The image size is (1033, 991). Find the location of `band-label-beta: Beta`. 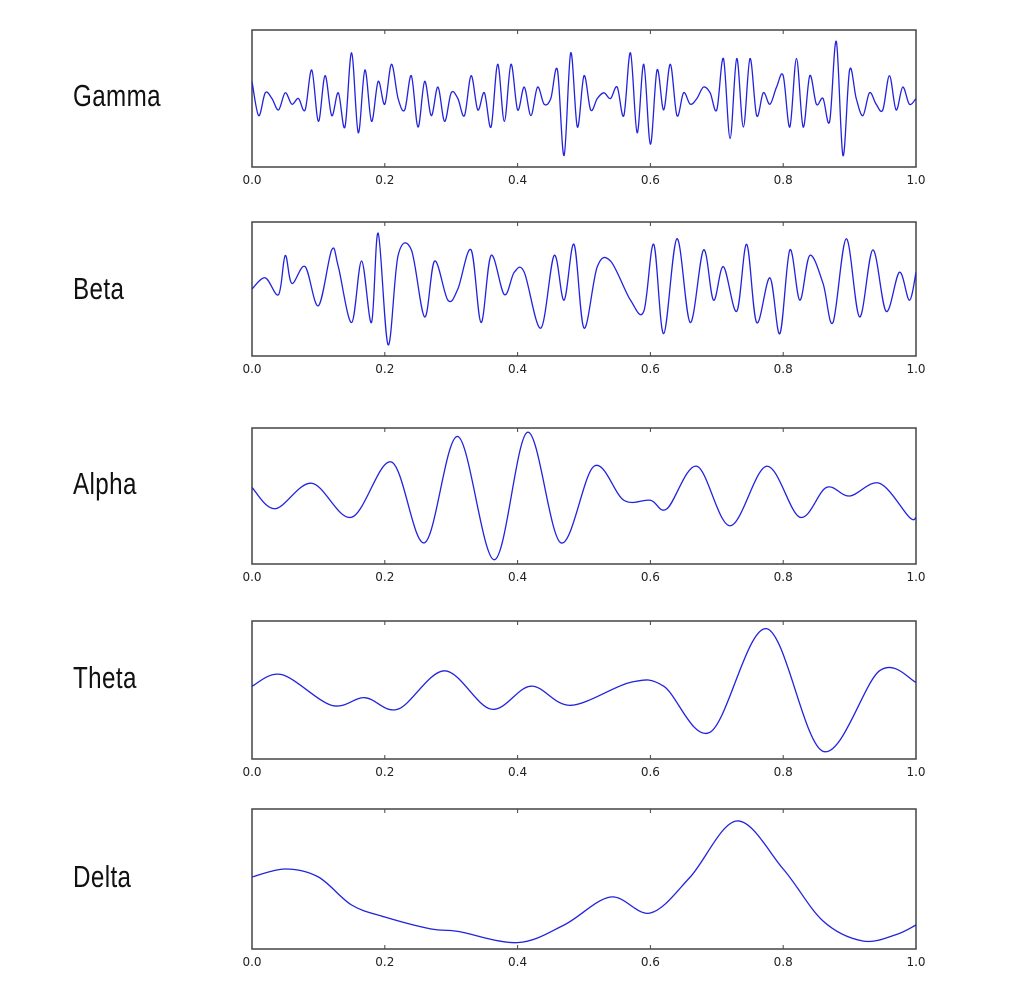

band-label-beta: Beta is located at coordinates (99, 288).